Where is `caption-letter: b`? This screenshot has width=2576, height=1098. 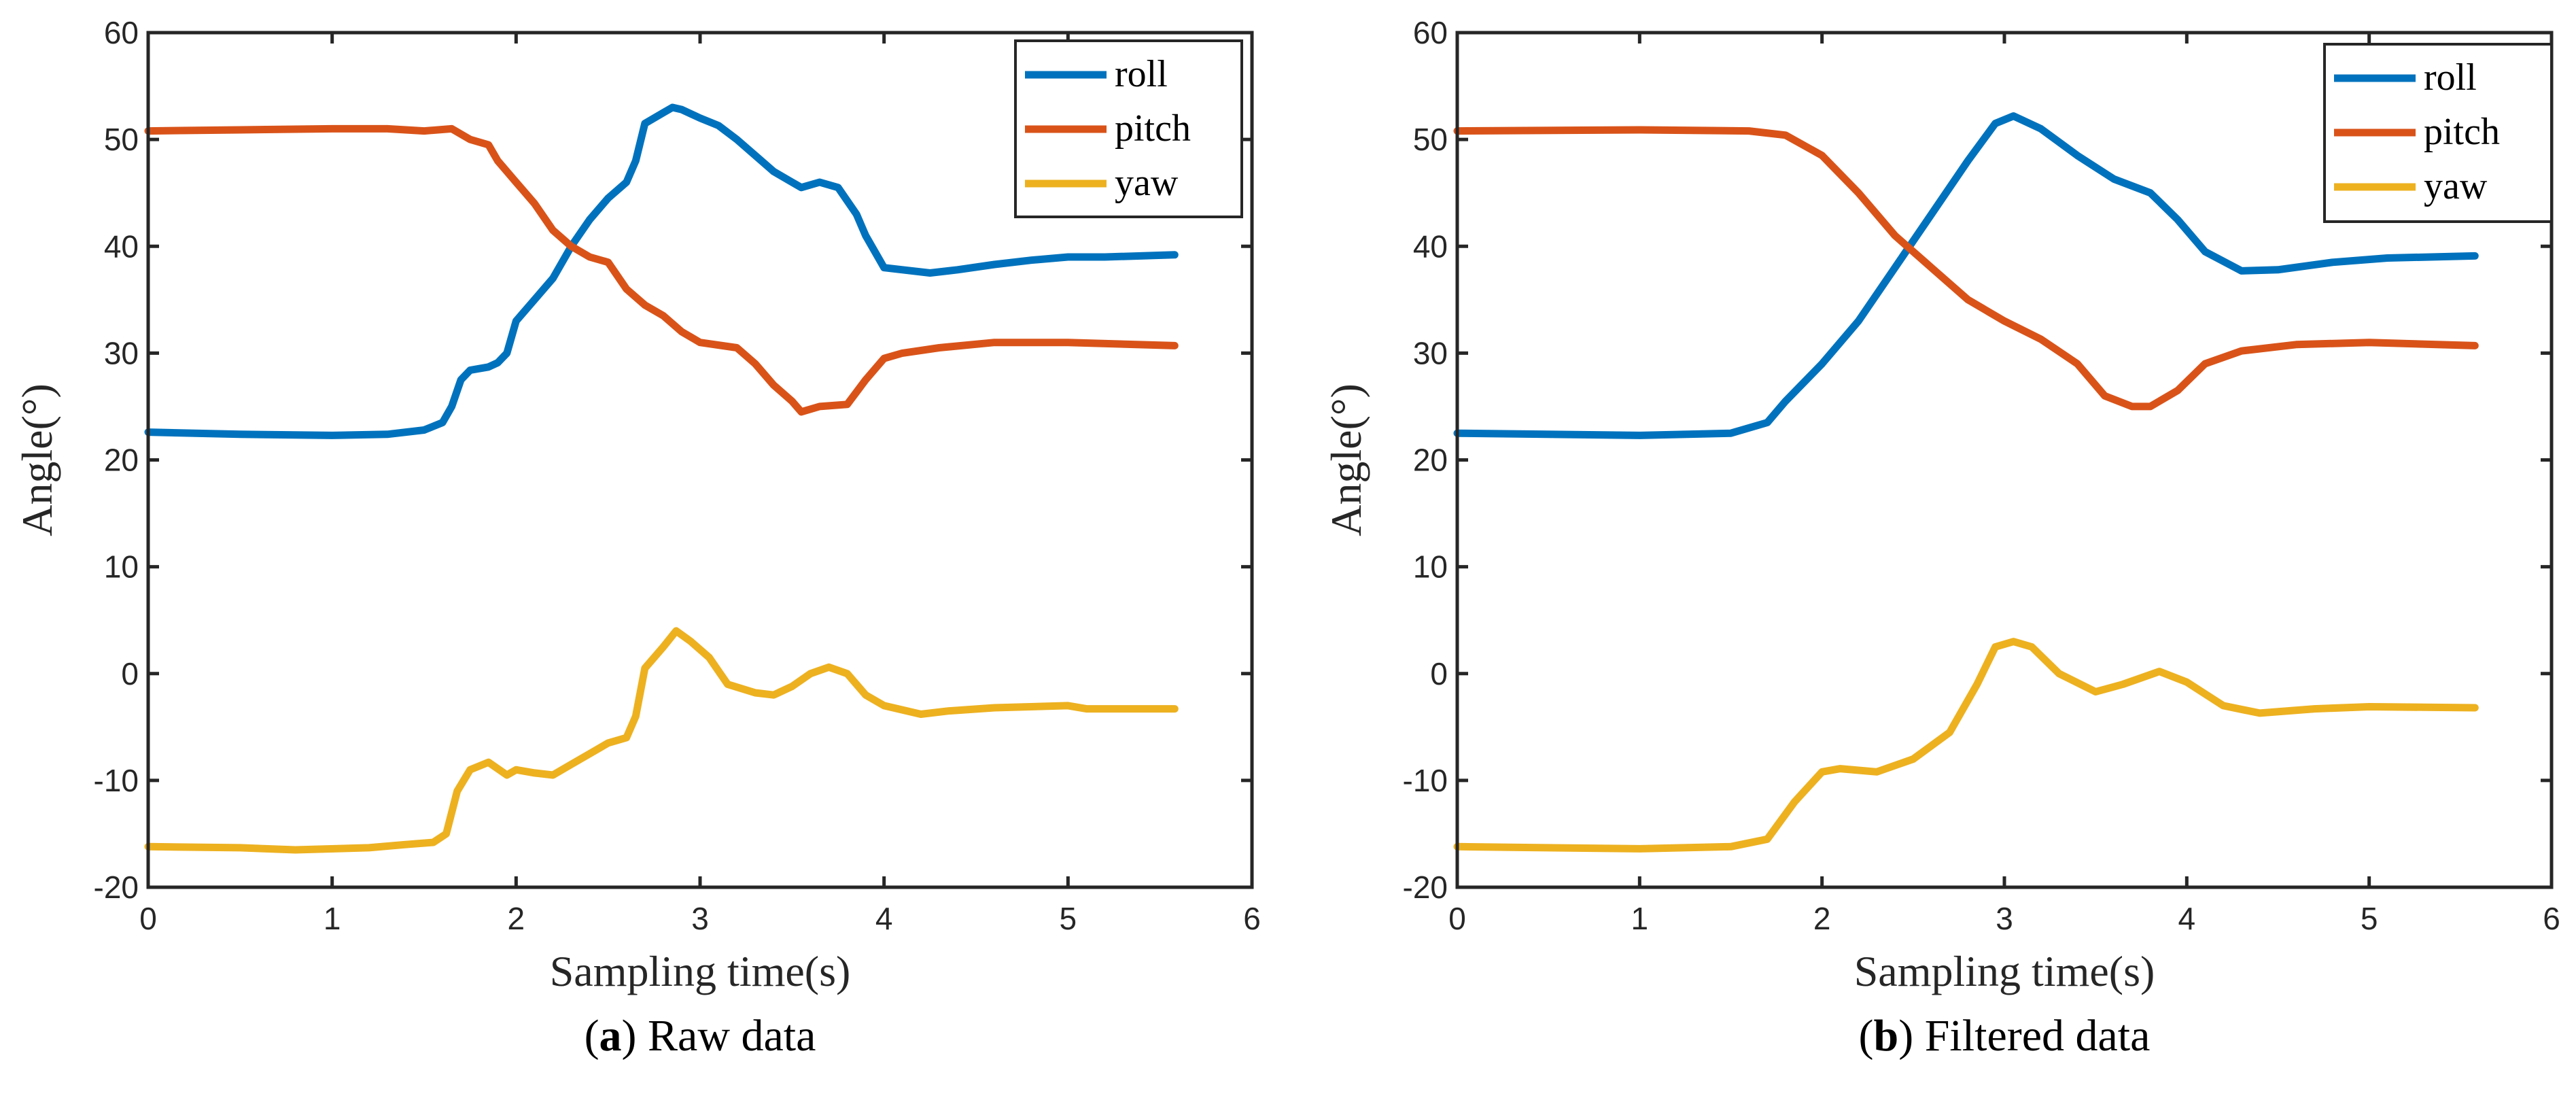 caption-letter: b is located at coordinates (1886, 1036).